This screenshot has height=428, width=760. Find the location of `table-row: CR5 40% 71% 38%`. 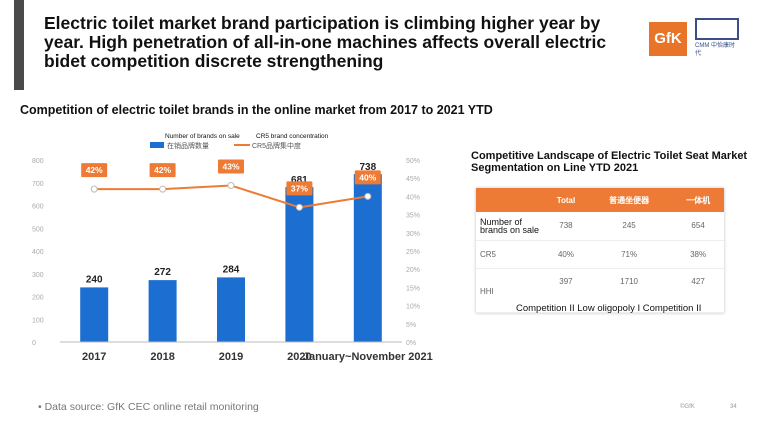

table-row: CR5 40% 71% 38% is located at coordinates (600, 254).